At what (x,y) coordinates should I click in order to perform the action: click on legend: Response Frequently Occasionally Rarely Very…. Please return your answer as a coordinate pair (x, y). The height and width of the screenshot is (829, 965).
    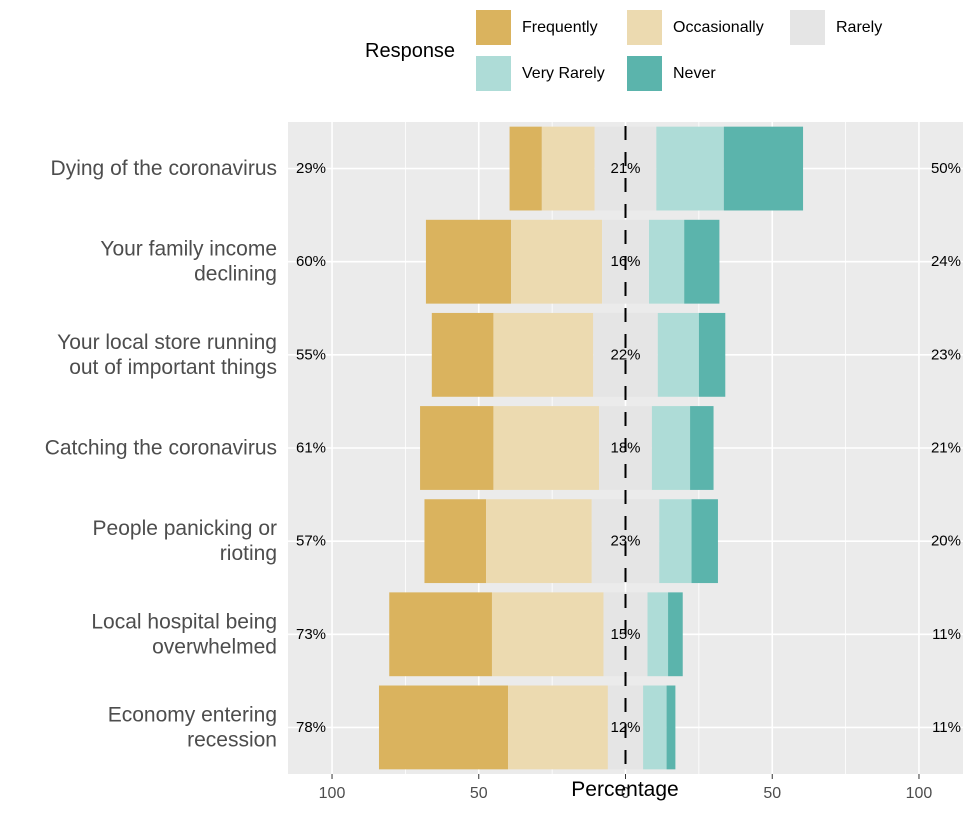
    Looking at the image, I should click on (623, 50).